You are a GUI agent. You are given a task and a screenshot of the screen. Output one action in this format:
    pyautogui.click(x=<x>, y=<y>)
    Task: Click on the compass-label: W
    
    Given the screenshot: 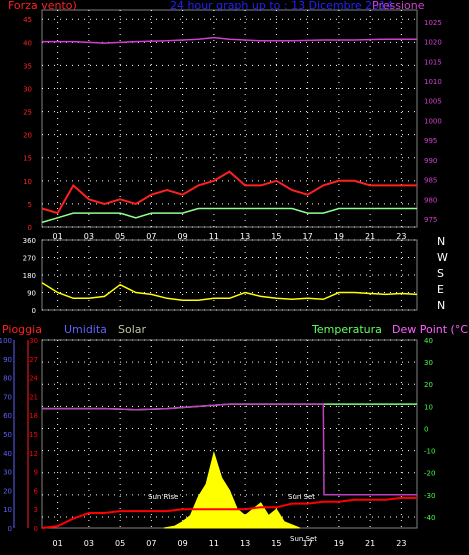 What is the action you would take?
    pyautogui.click(x=442, y=257)
    